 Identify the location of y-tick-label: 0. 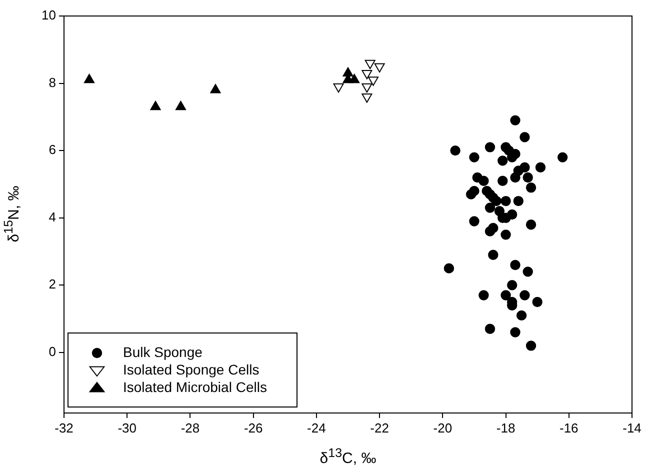
(52, 352).